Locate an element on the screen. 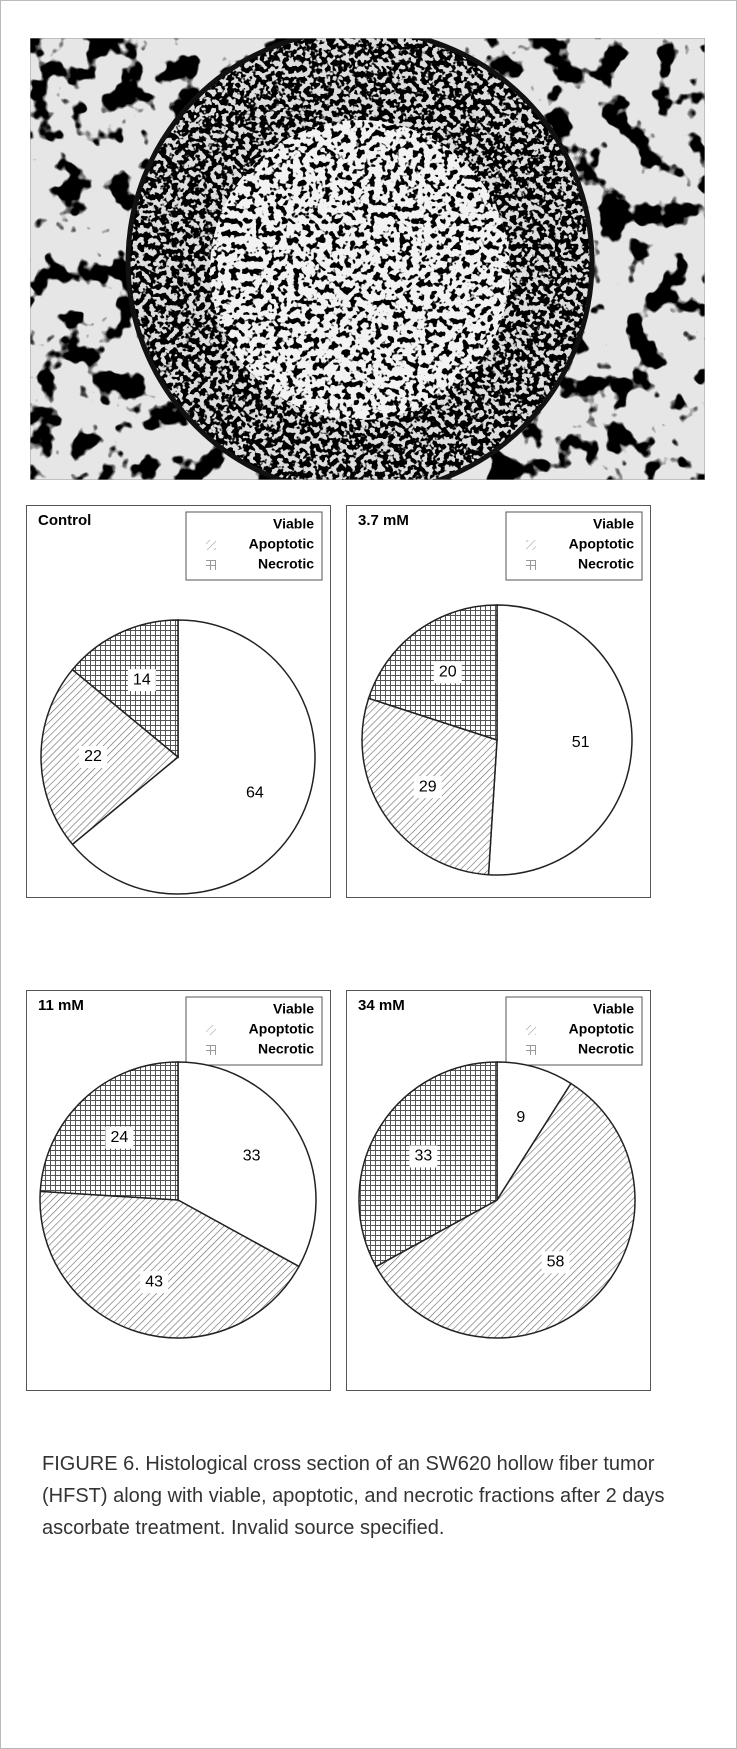 Image resolution: width=737 pixels, height=1749 pixels. data-label: 22 is located at coordinates (93, 756).